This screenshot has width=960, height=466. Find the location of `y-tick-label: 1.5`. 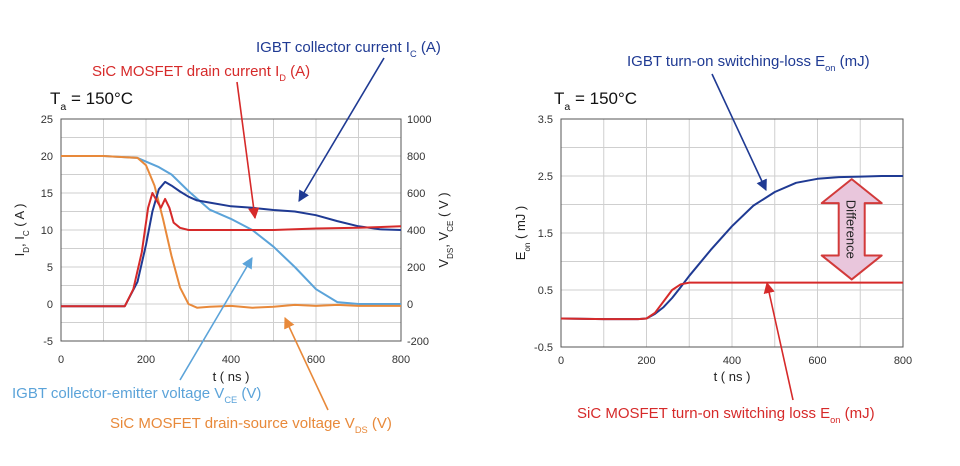

y-tick-label: 1.5 is located at coordinates (545, 234).